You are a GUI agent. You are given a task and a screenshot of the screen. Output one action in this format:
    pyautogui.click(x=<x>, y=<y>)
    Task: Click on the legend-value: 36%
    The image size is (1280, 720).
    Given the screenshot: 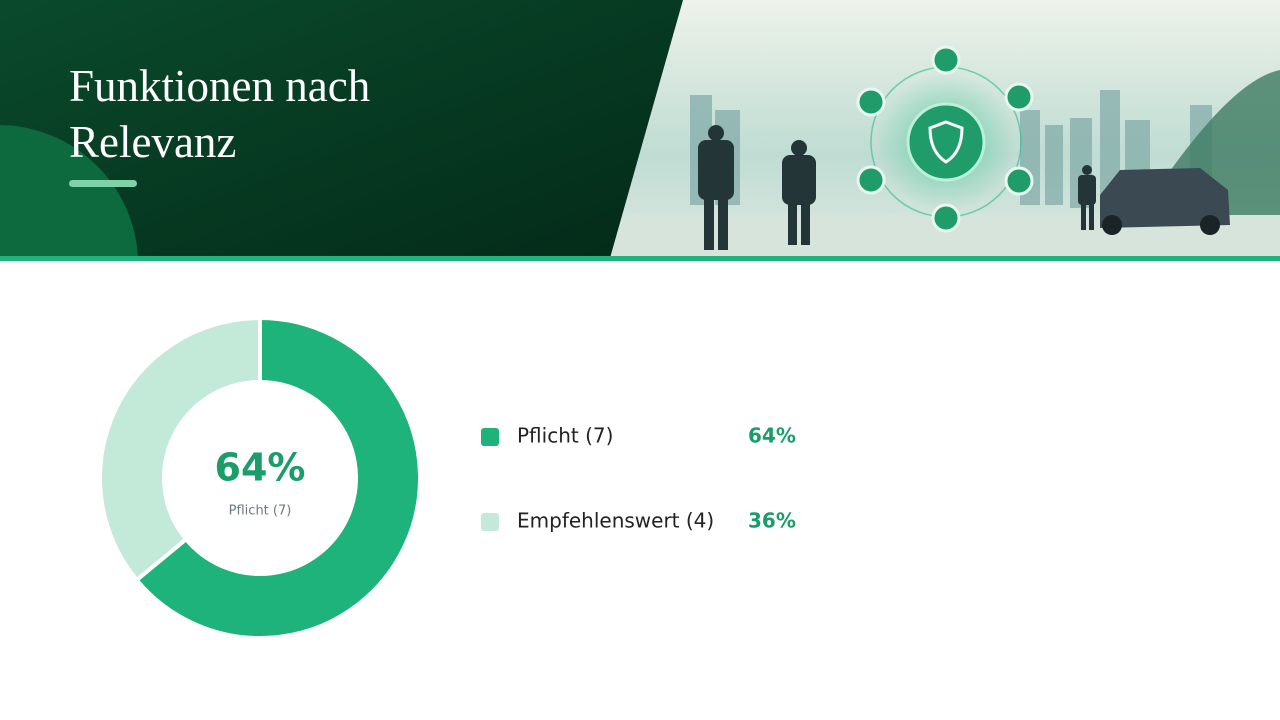 What is the action you would take?
    pyautogui.click(x=772, y=521)
    